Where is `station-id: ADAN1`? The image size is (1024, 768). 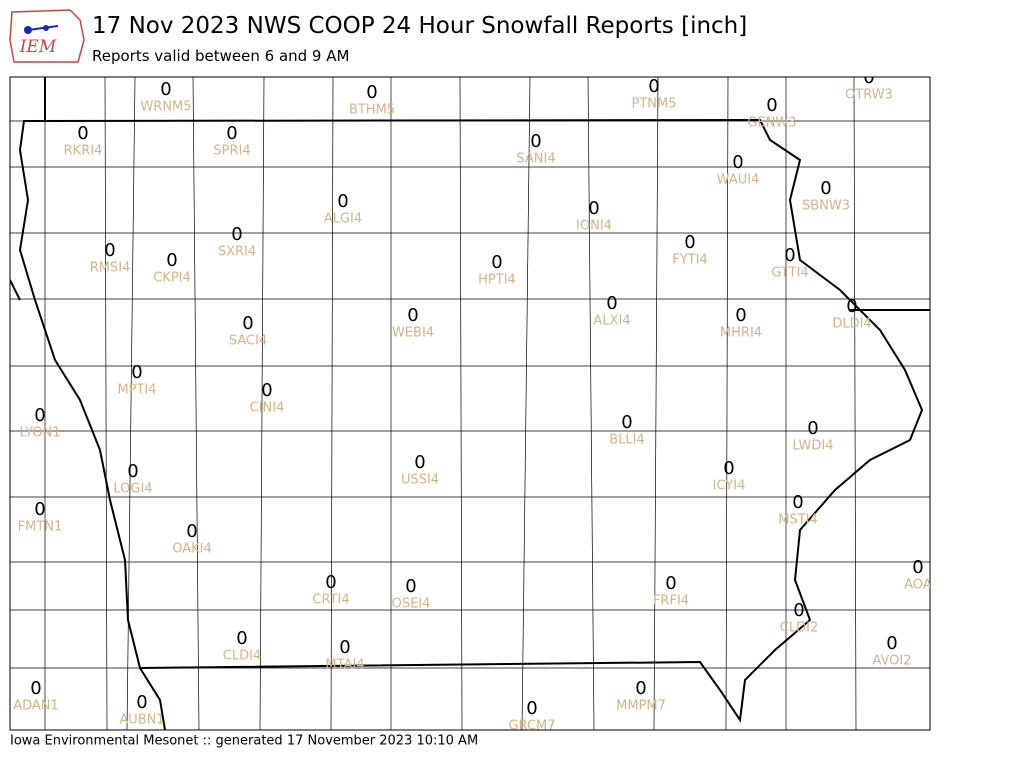
station-id: ADAN1 is located at coordinates (36, 706).